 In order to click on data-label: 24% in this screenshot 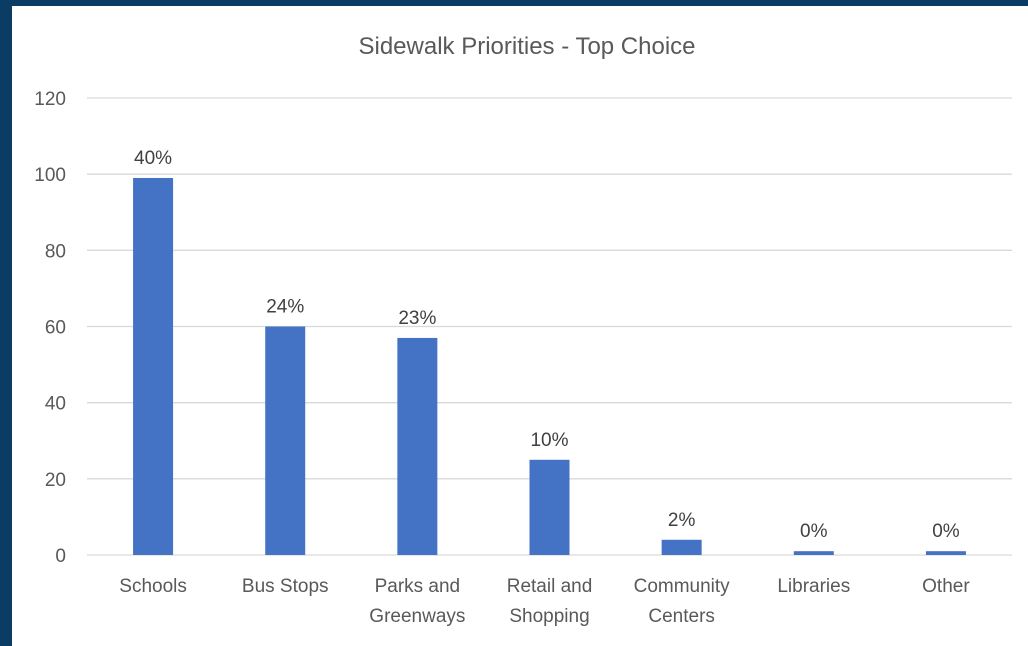, I will do `click(285, 307)`.